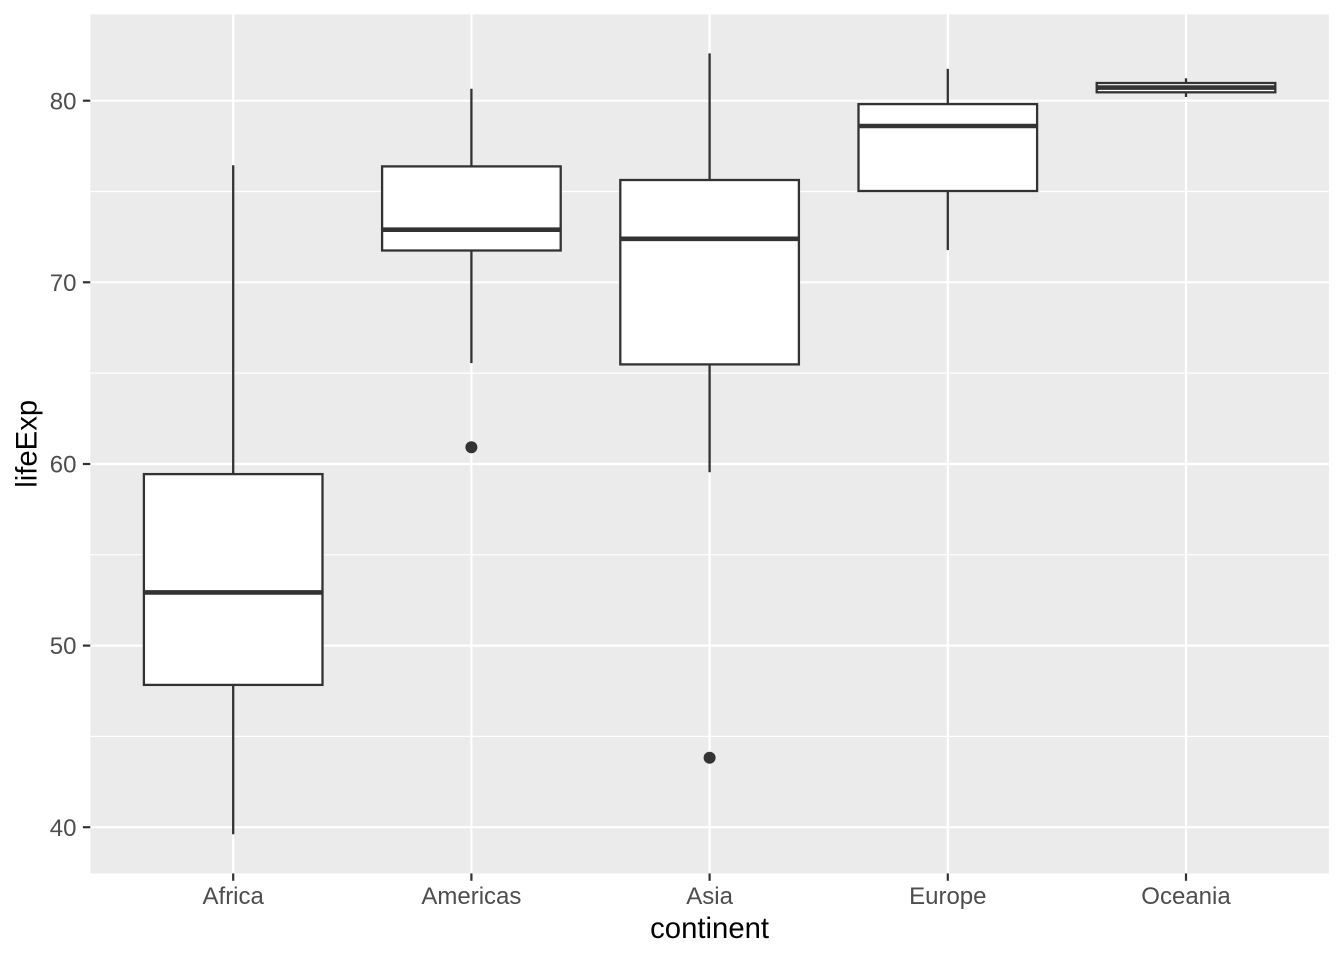 This screenshot has height=960, width=1344. Describe the element at coordinates (471, 896) in the screenshot. I see `svg-text: Americas` at that location.